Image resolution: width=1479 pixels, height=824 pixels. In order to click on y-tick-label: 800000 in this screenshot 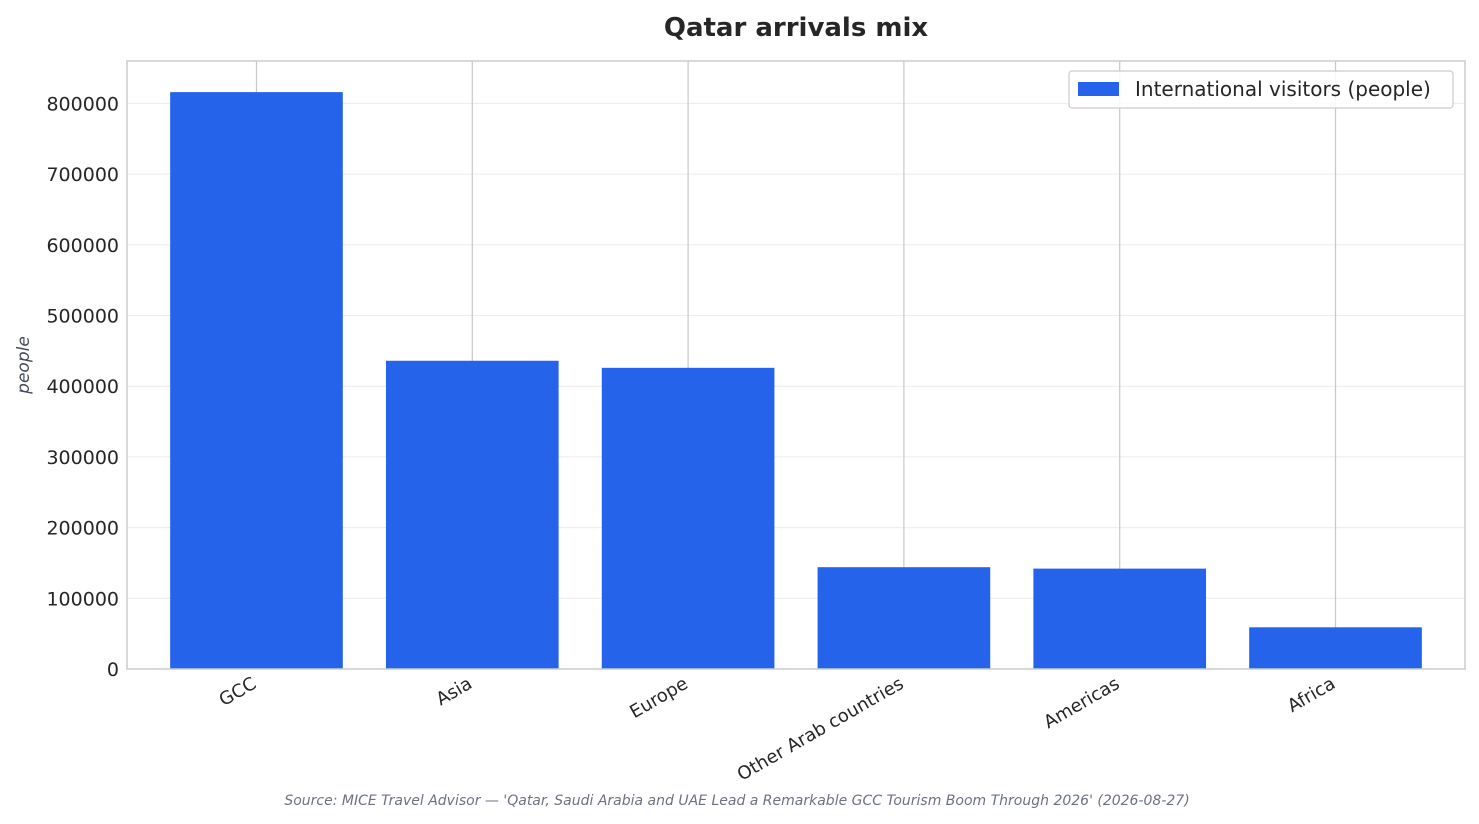, I will do `click(82, 104)`.